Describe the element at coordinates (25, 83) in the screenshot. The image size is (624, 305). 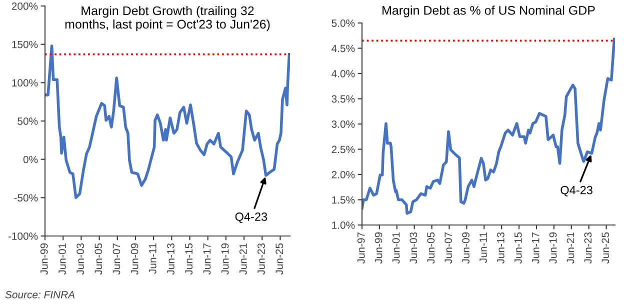
I see `y-tick-label: 100%` at that location.